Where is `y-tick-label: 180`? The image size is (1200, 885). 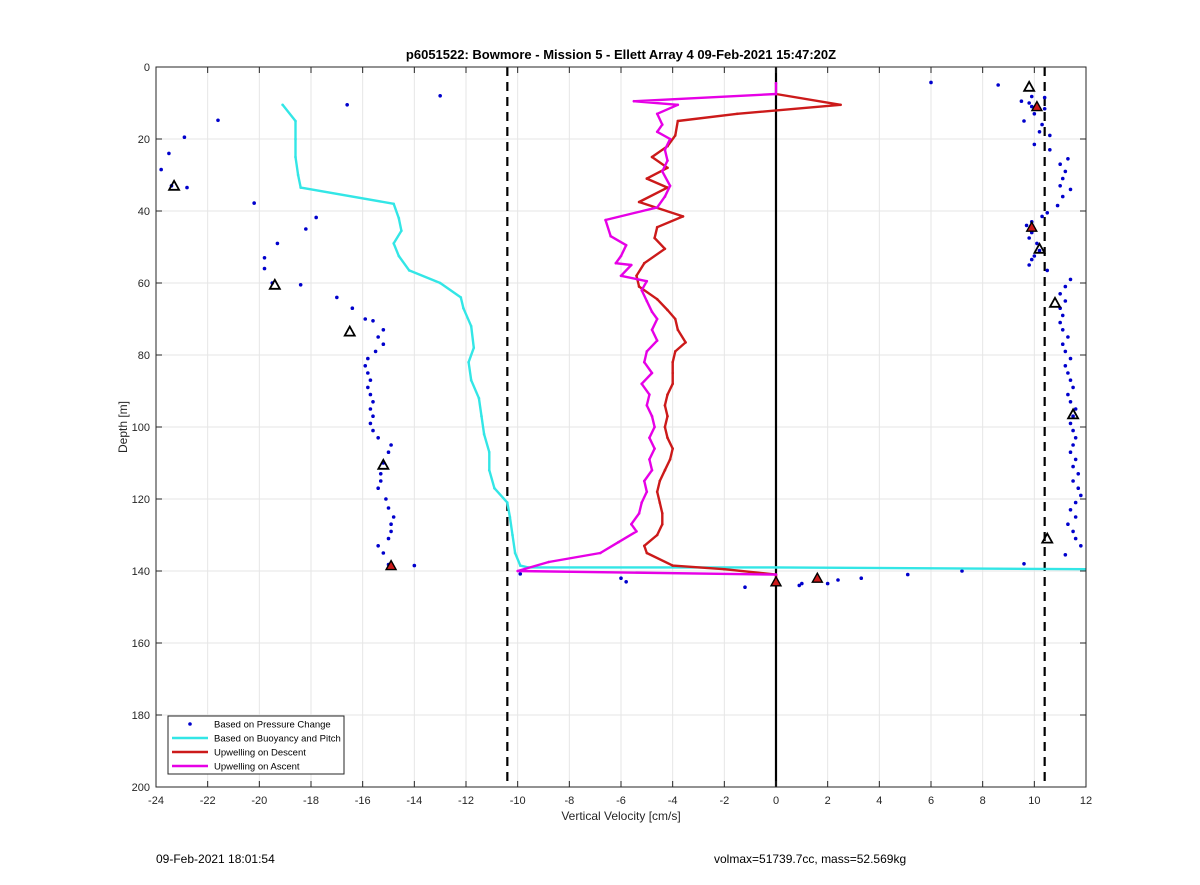 y-tick-label: 180 is located at coordinates (141, 716).